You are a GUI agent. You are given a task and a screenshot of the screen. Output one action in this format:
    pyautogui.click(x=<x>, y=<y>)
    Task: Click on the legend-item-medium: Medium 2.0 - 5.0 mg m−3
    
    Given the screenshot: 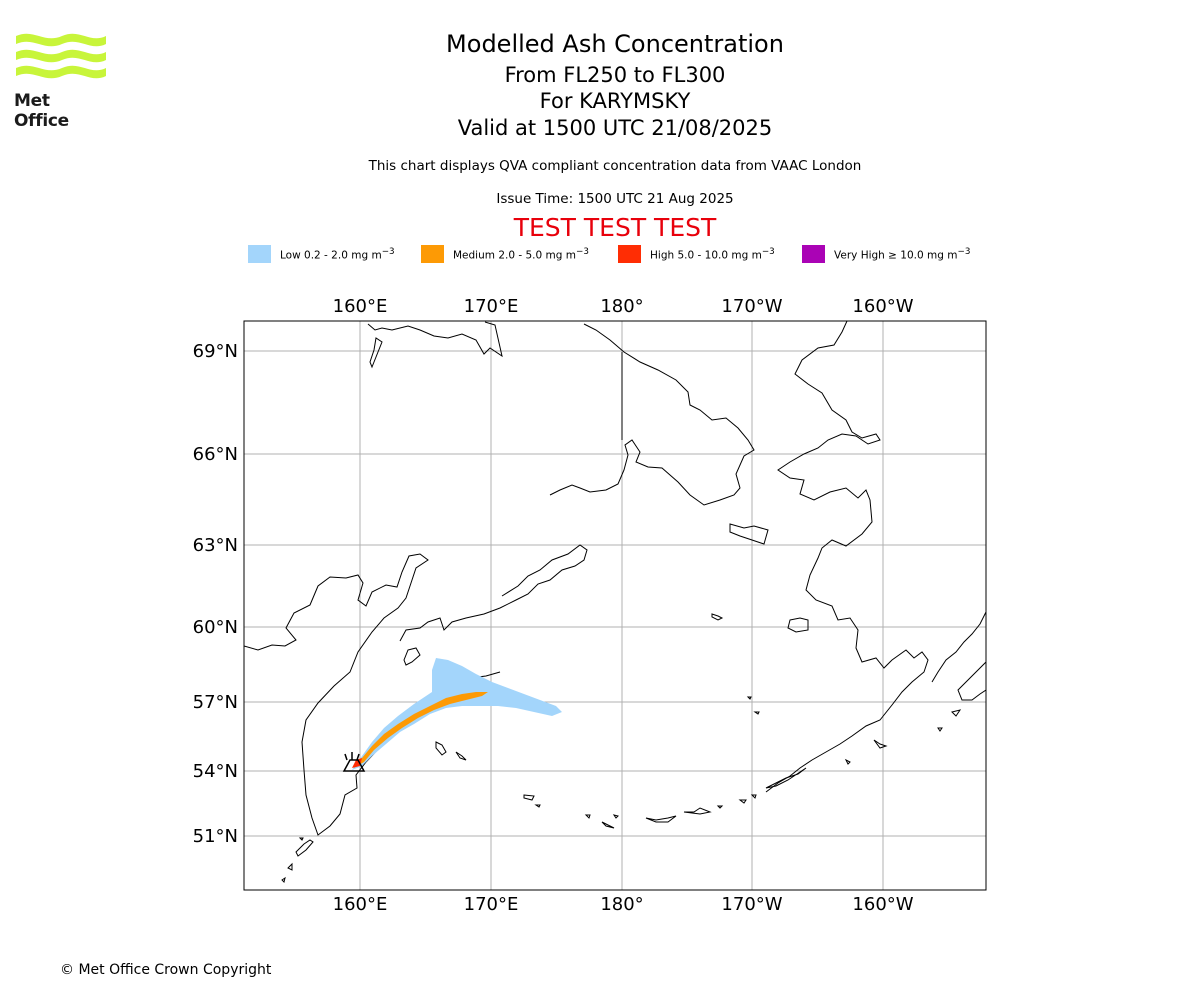 What is the action you would take?
    pyautogui.click(x=505, y=254)
    